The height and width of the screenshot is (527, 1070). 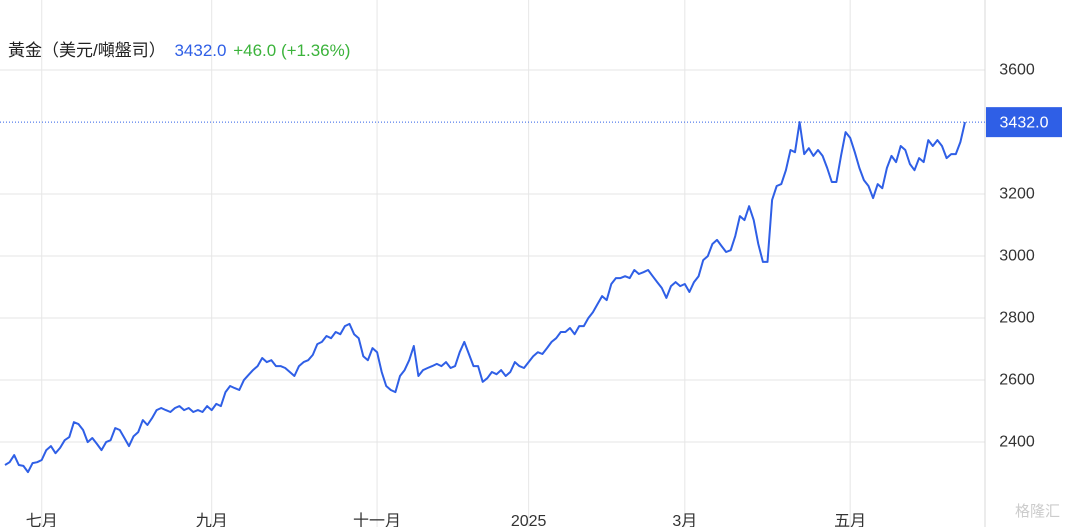 I want to click on x-tick-label: 十一月, so click(x=377, y=519).